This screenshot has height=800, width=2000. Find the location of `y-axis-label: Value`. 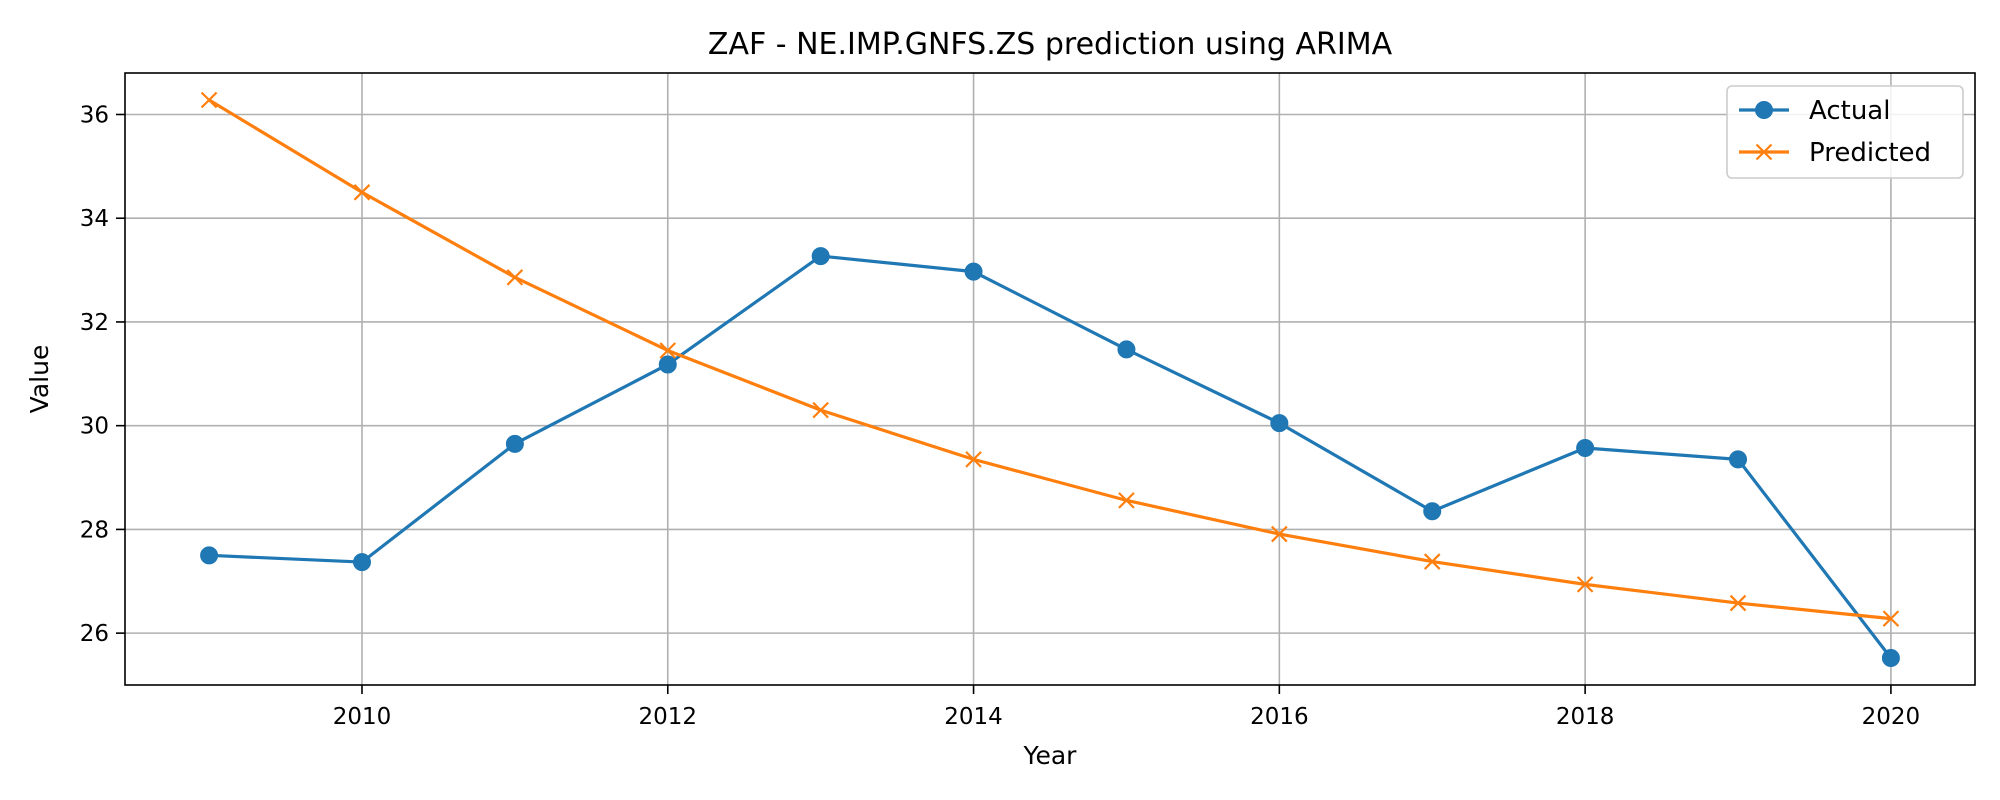

y-axis-label: Value is located at coordinates (39, 379).